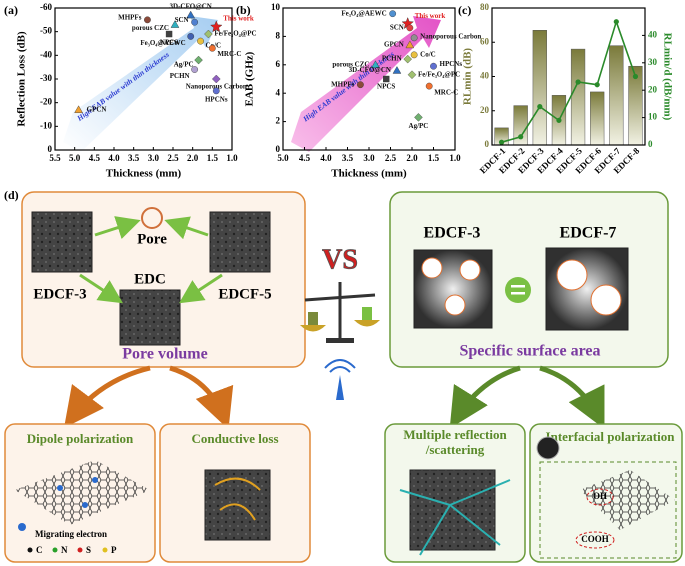 Image resolution: width=685 pixels, height=566 pixels. Describe the element at coordinates (114, 550) in the screenshot. I see `element-label: P` at that location.